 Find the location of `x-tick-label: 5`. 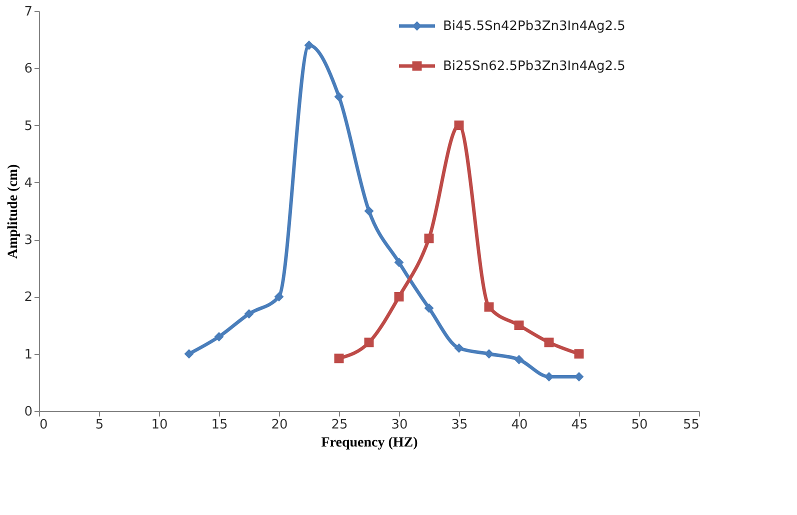

x-tick-label: 5 is located at coordinates (99, 425).